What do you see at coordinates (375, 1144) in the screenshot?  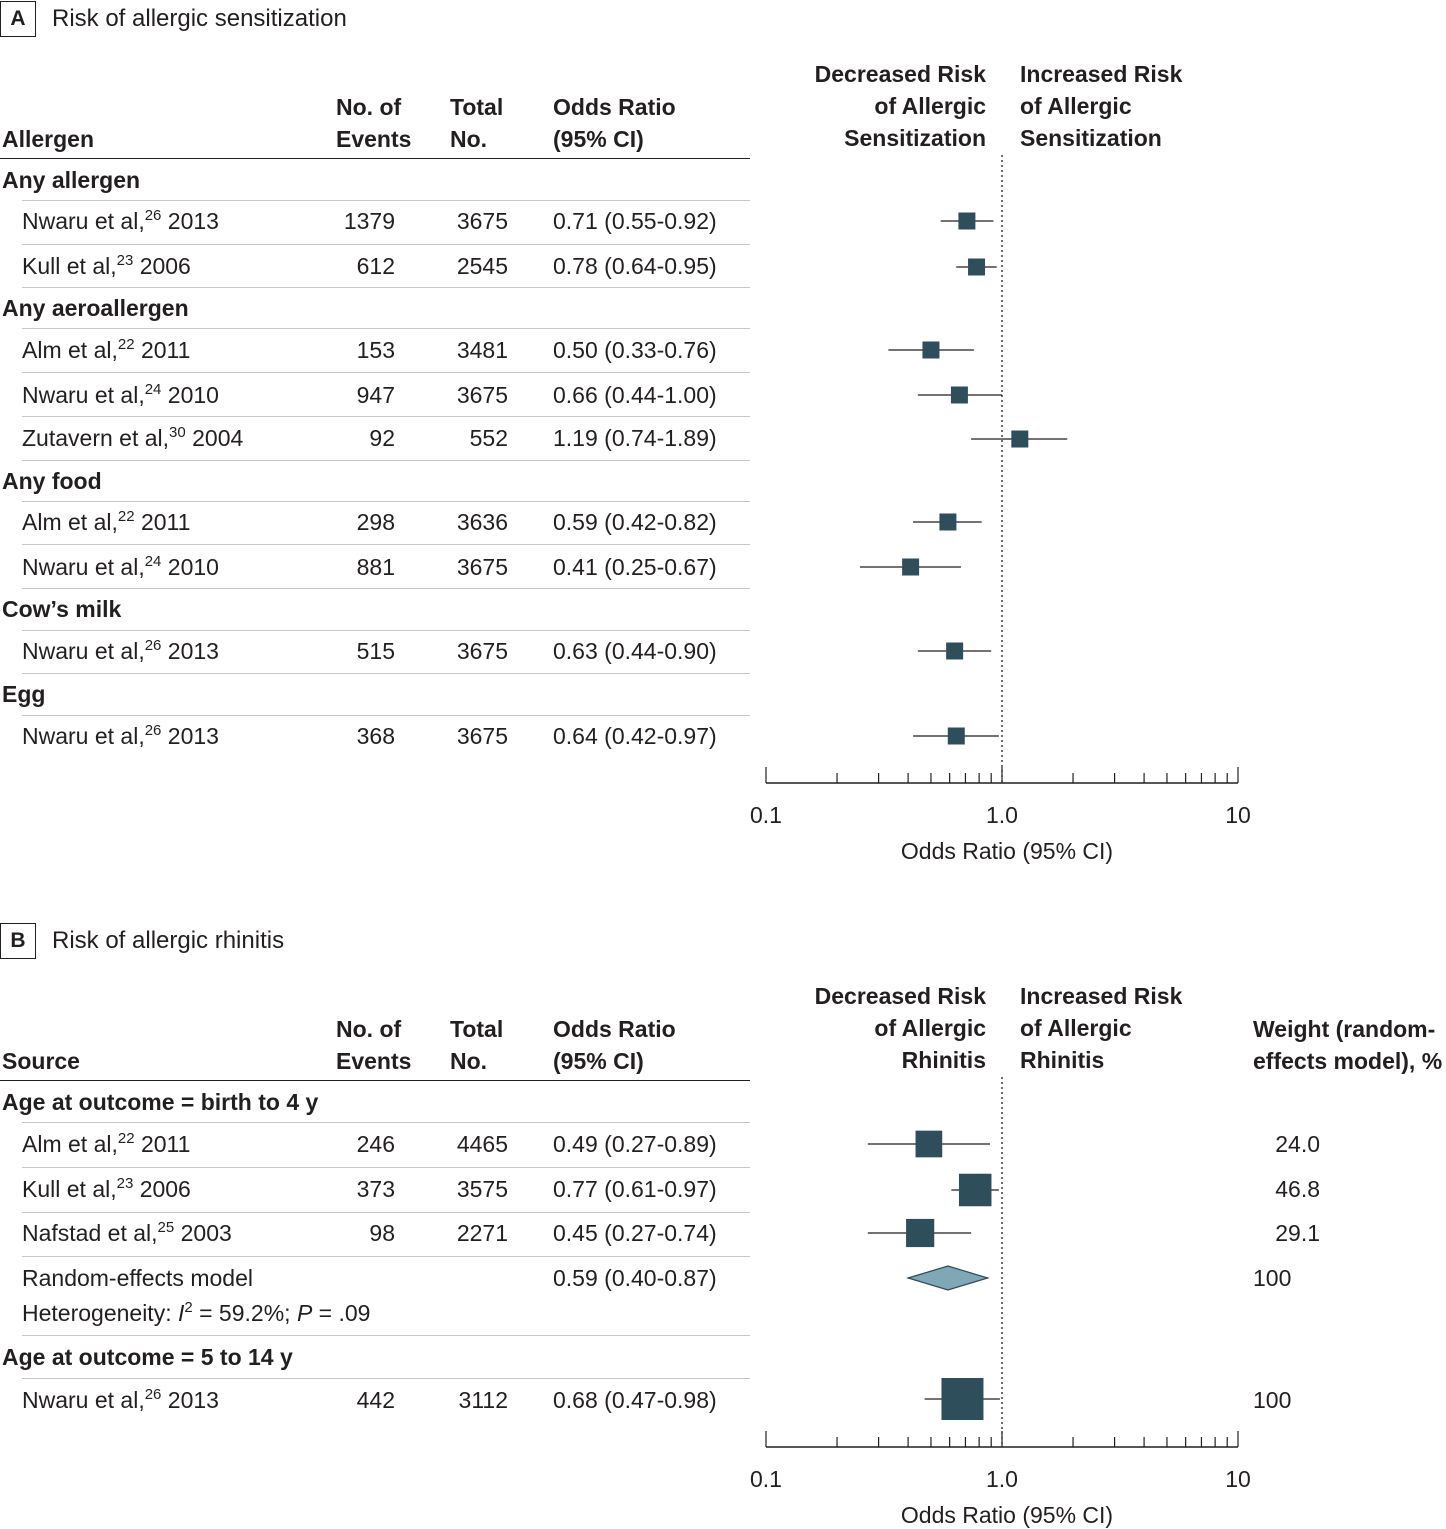 I see `events-cell: 246` at bounding box center [375, 1144].